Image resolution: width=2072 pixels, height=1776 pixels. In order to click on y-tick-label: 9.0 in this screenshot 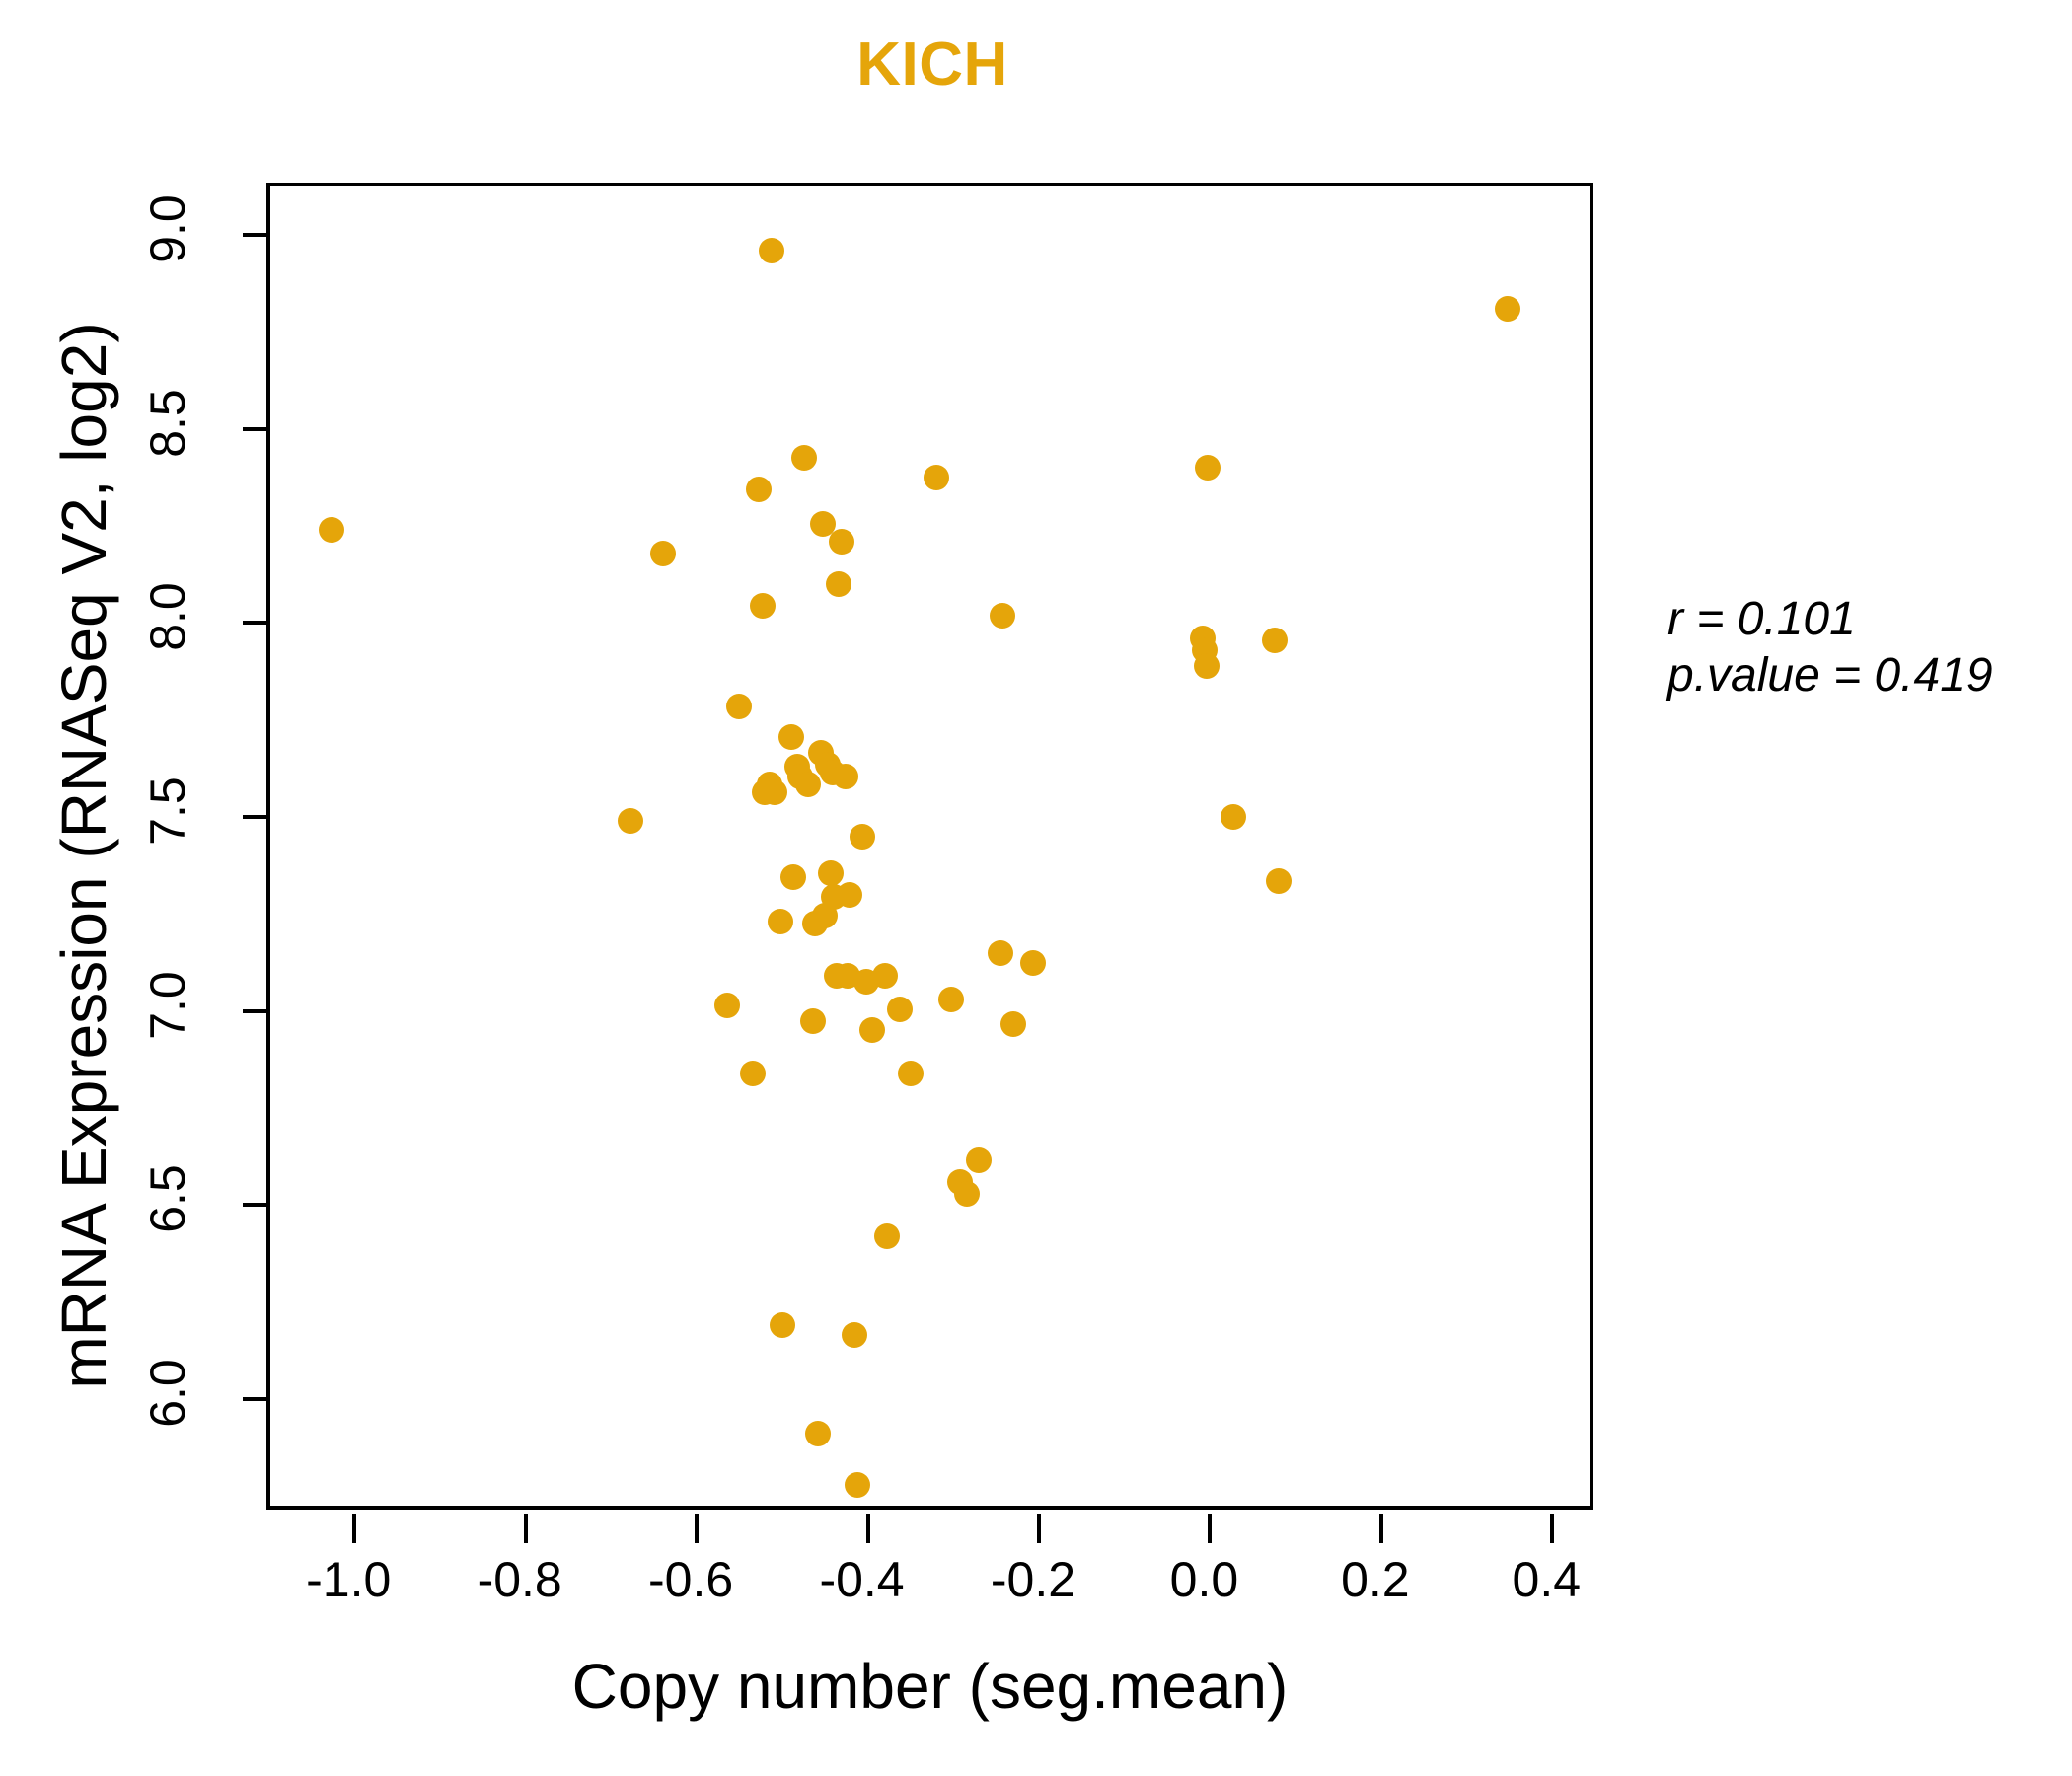, I will do `click(167, 229)`.